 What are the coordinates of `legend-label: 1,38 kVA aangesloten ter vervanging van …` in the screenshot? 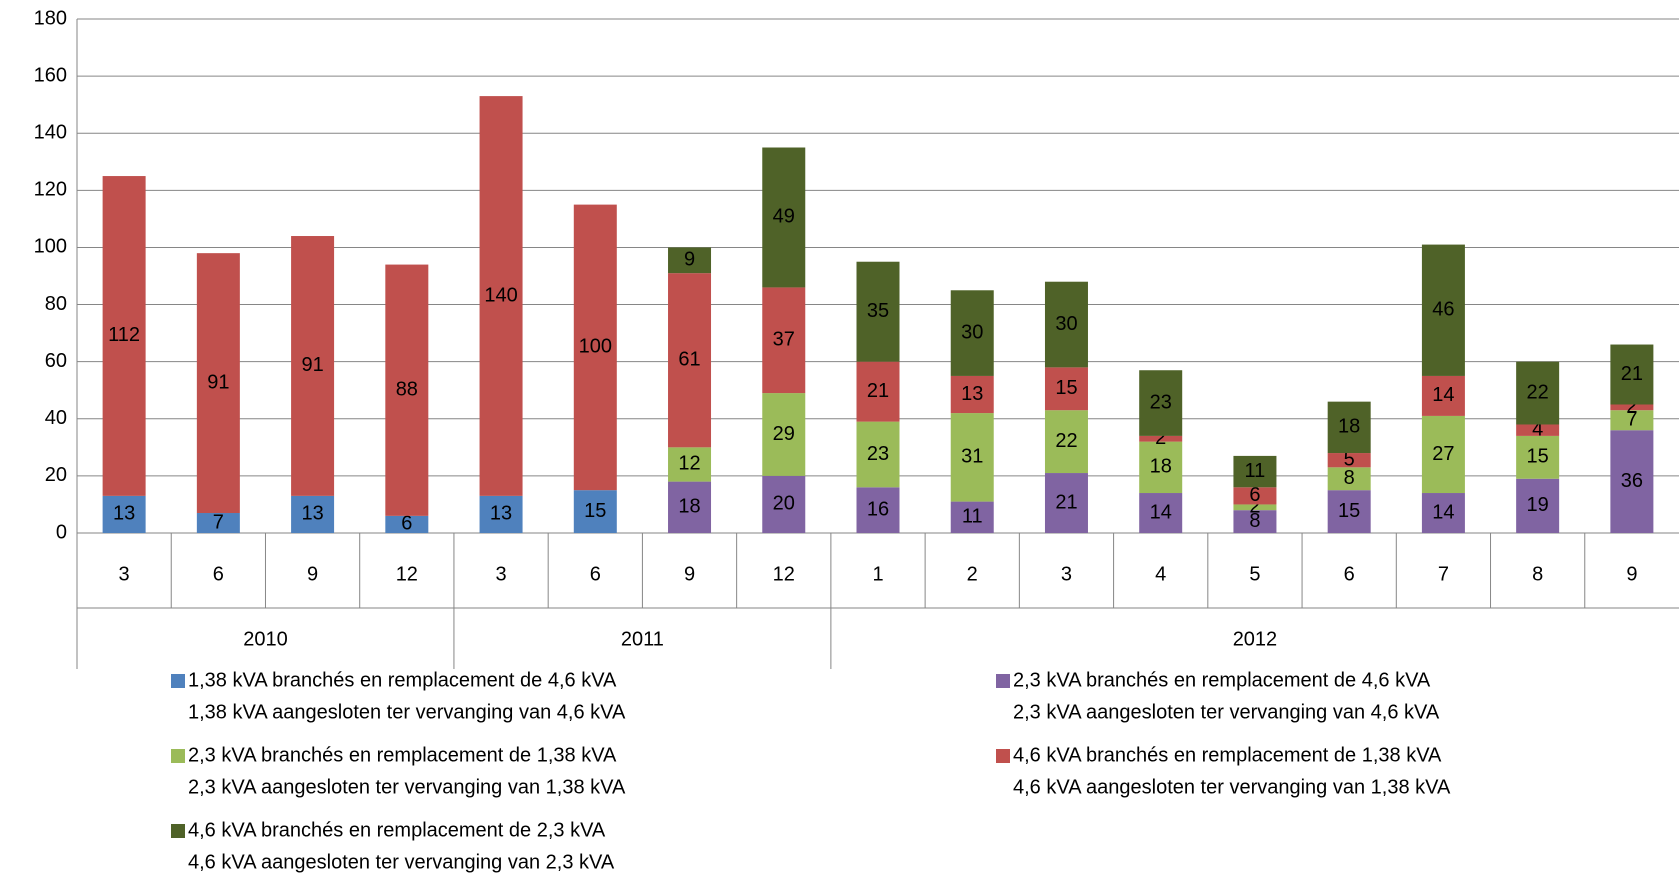 It's located at (407, 712).